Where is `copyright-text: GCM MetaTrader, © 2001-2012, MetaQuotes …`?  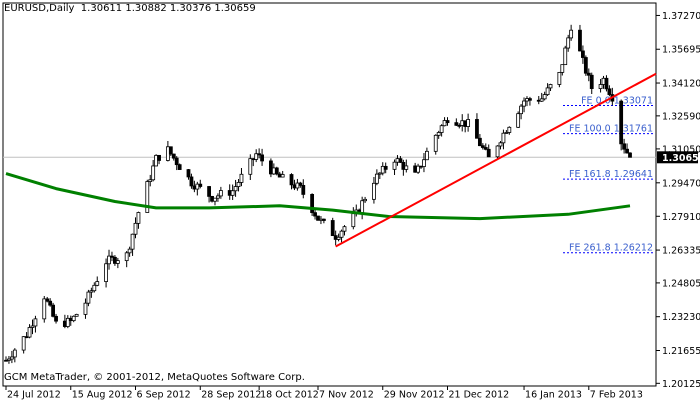 copyright-text: GCM MetaTrader, © 2001-2012, MetaQuotes … is located at coordinates (154, 377).